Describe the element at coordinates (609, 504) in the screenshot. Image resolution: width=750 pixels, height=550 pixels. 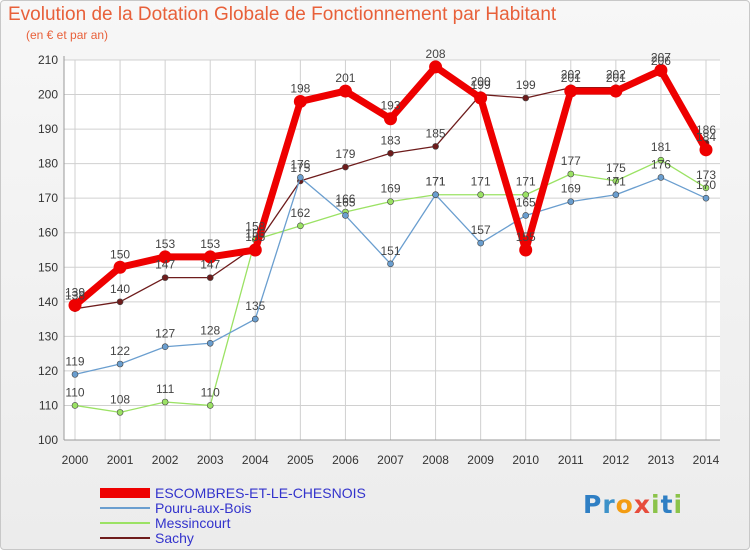
I see `logo-letter: r` at that location.